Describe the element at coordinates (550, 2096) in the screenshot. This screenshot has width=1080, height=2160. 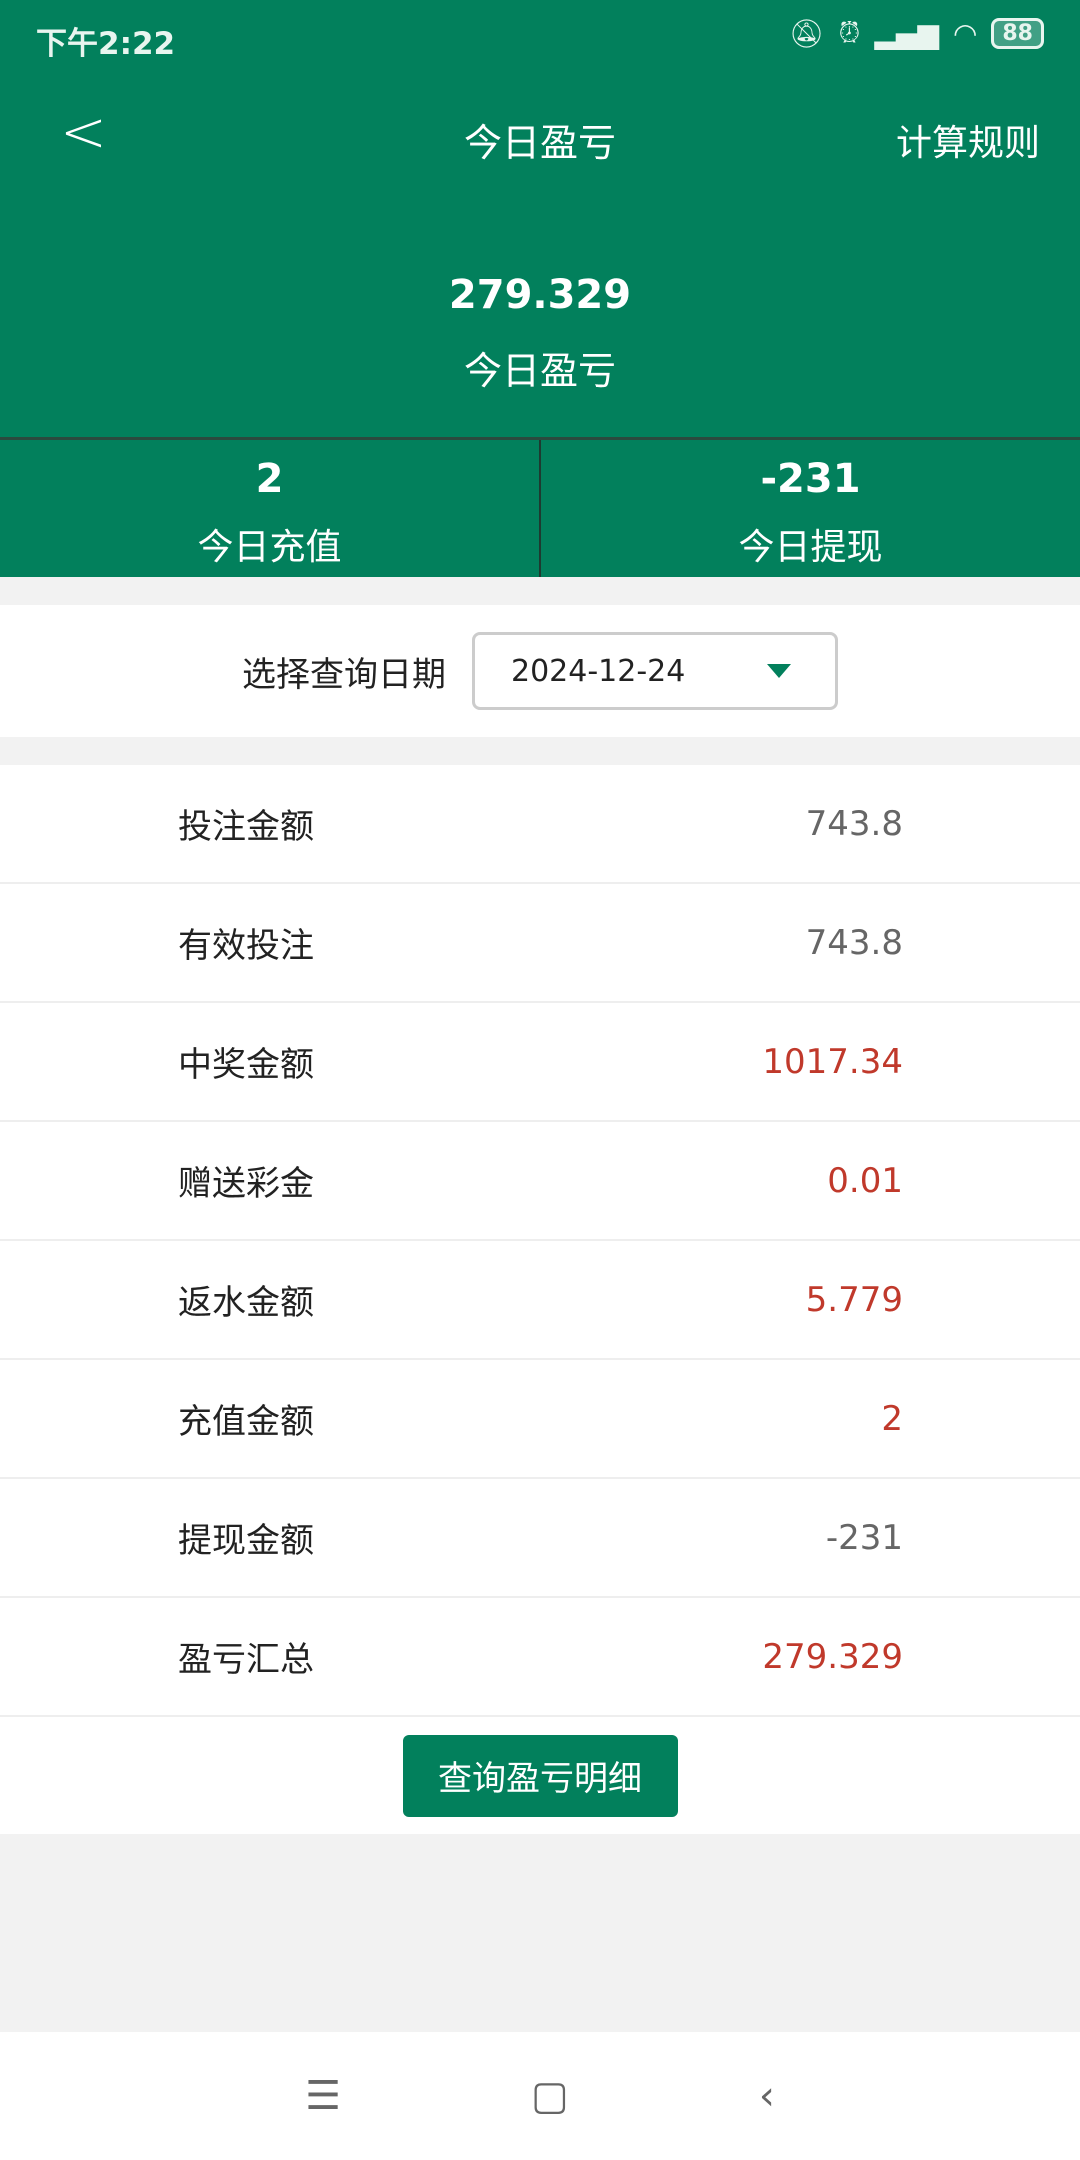
I see `home-icon: ▢` at that location.